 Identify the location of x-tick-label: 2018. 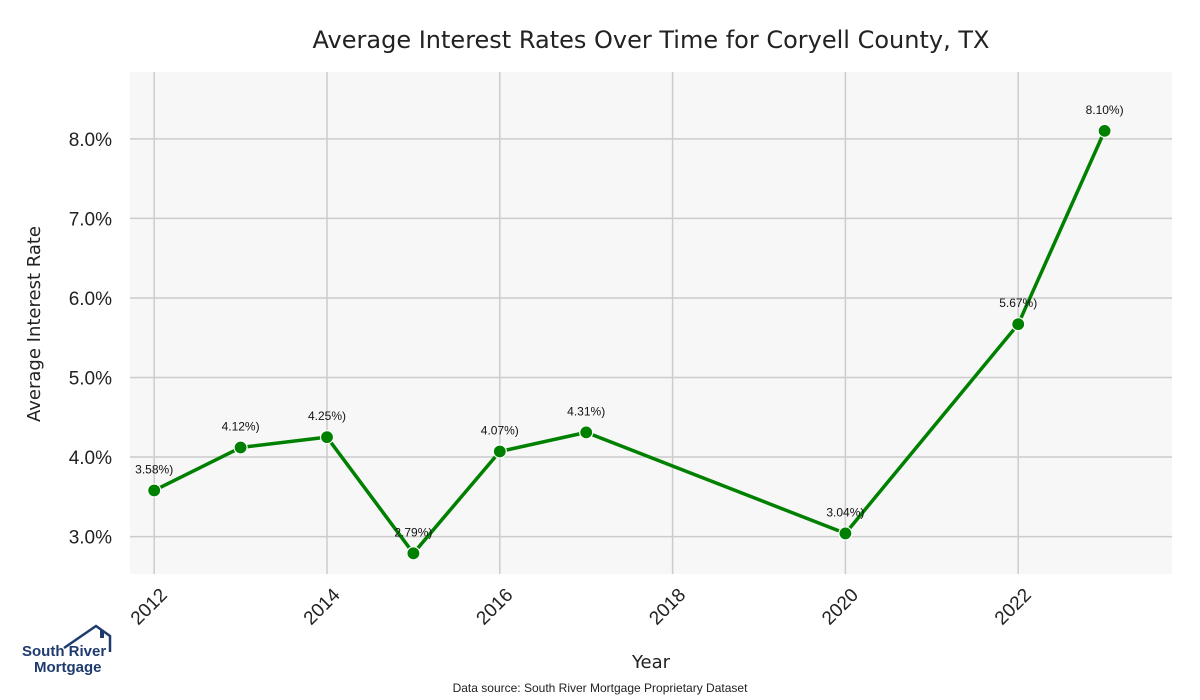
(667, 607).